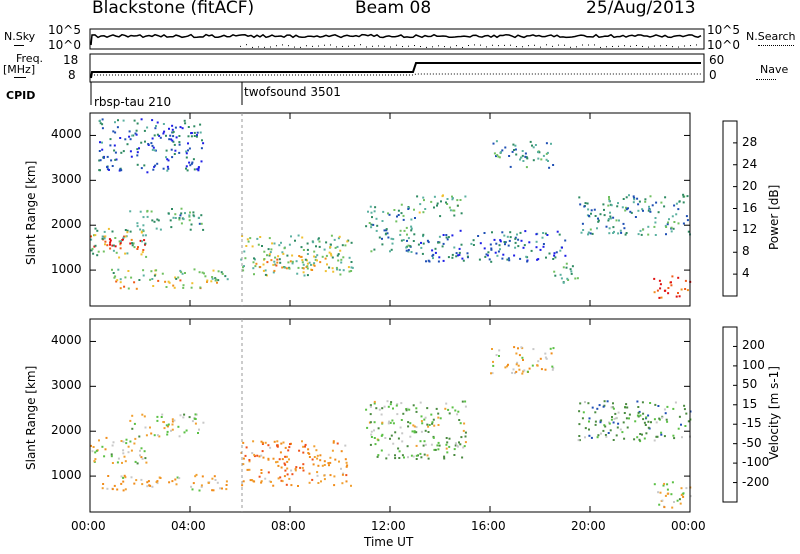 The width and height of the screenshot is (800, 554). What do you see at coordinates (388, 526) in the screenshot?
I see `x-tick-label: 12:00` at bounding box center [388, 526].